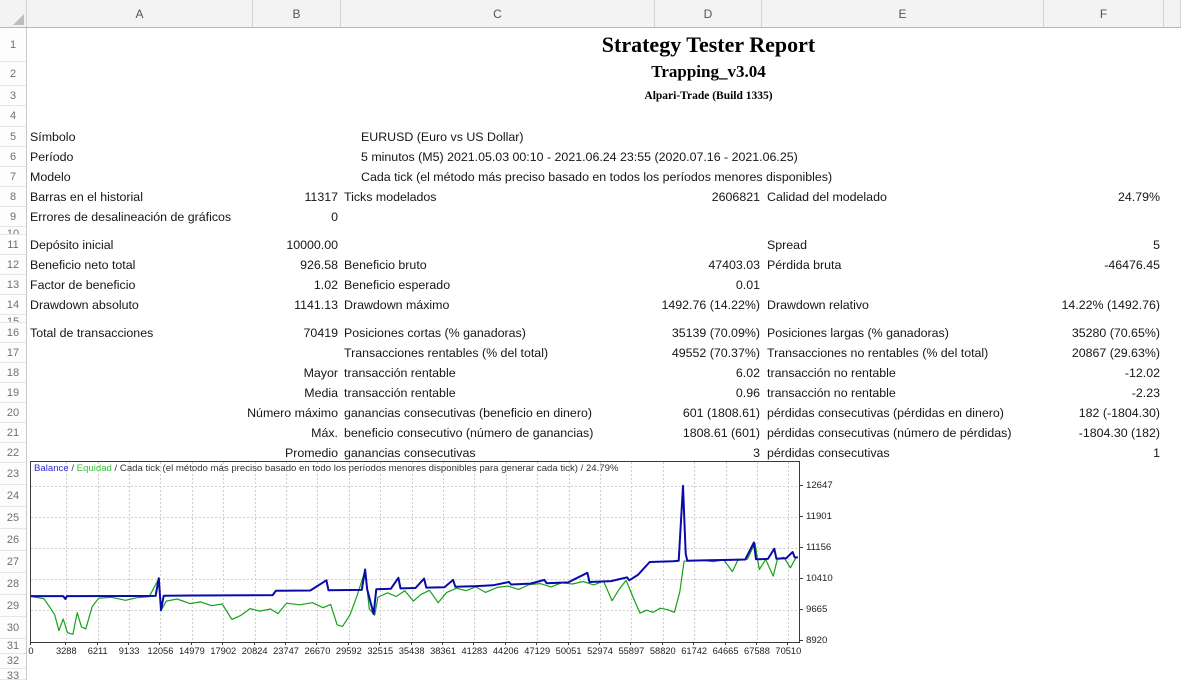 This screenshot has width=1181, height=680. Describe the element at coordinates (747, 393) in the screenshot. I see `cell-avg-profit-value: 0.96` at that location.